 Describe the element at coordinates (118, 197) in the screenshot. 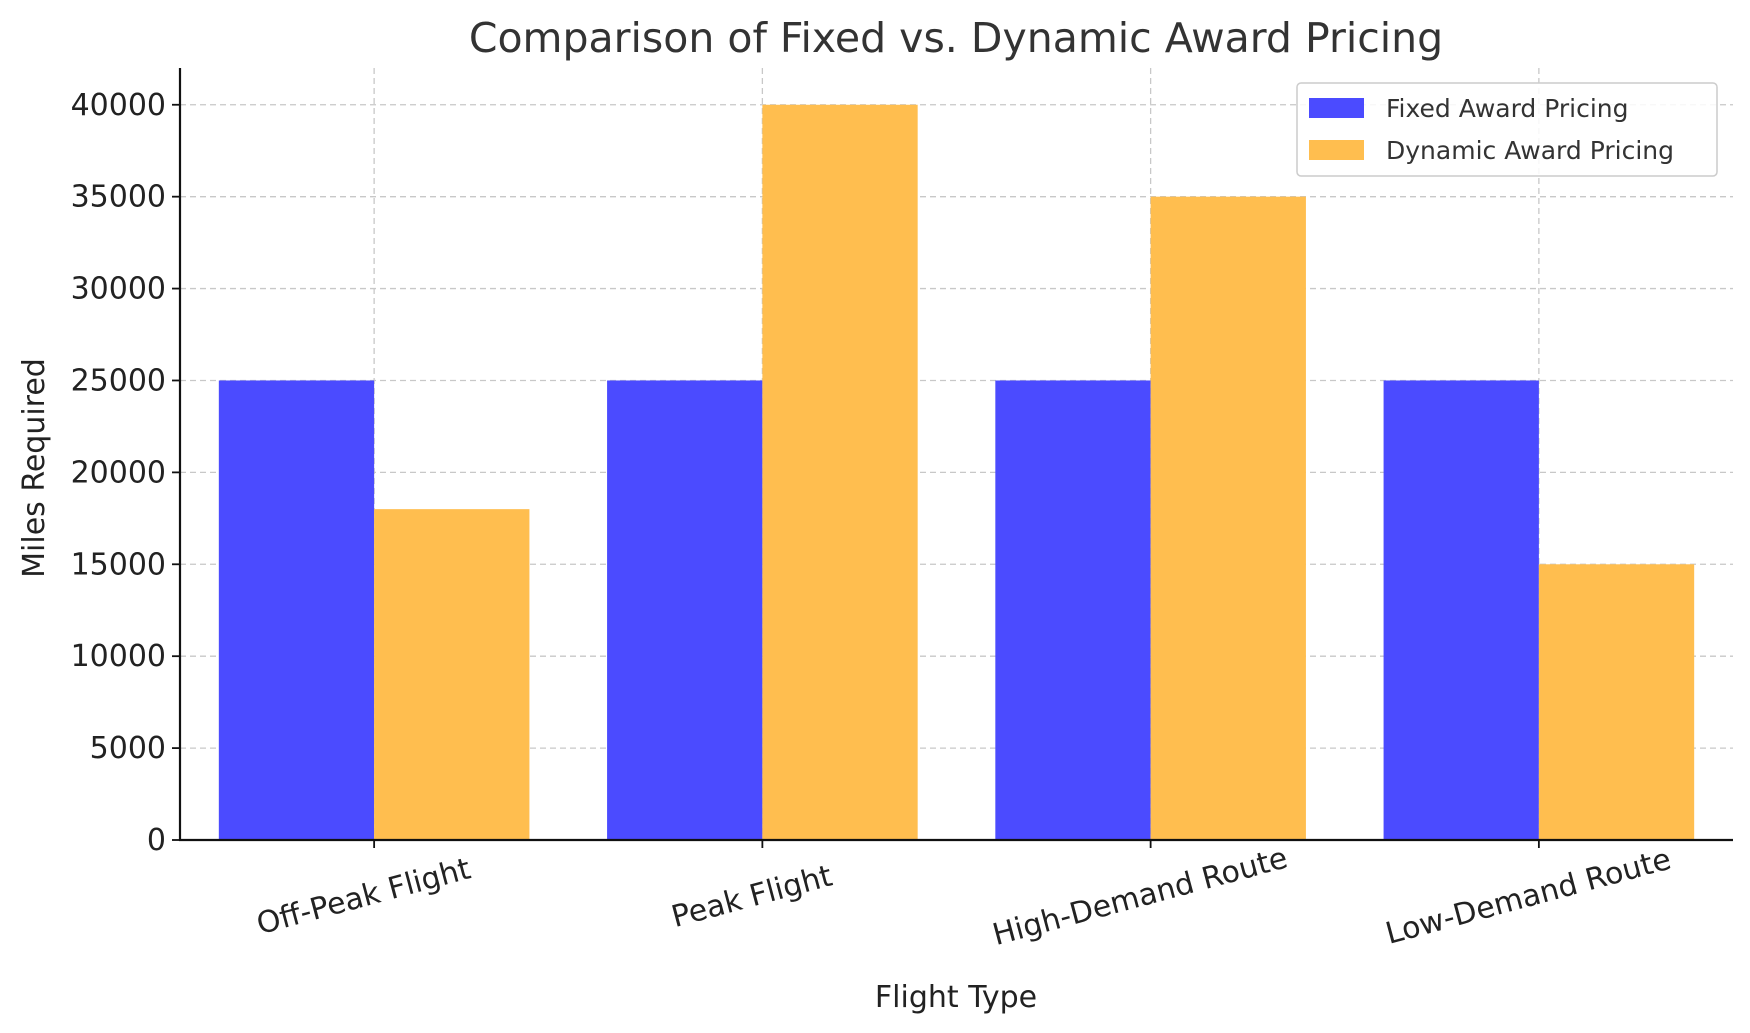

I see `y-tick-label: 35000` at that location.